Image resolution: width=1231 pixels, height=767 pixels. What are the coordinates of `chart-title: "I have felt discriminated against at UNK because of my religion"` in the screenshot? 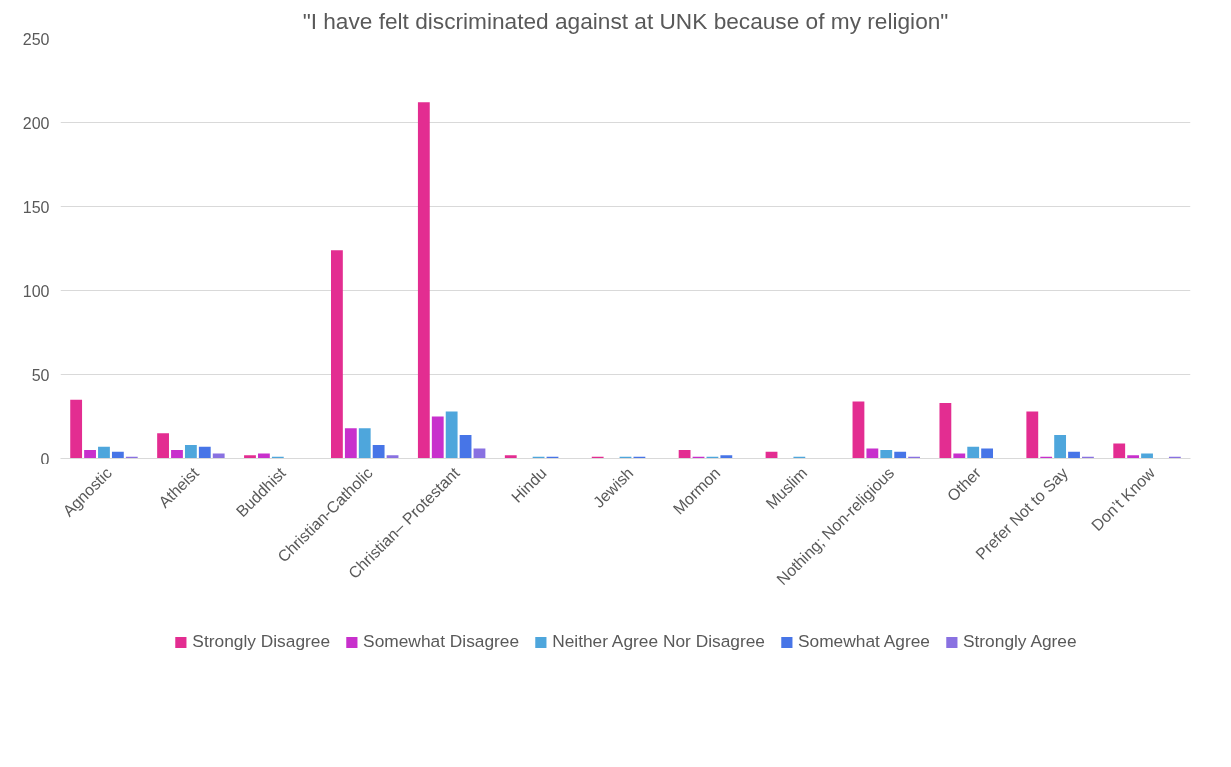 It's located at (625, 20).